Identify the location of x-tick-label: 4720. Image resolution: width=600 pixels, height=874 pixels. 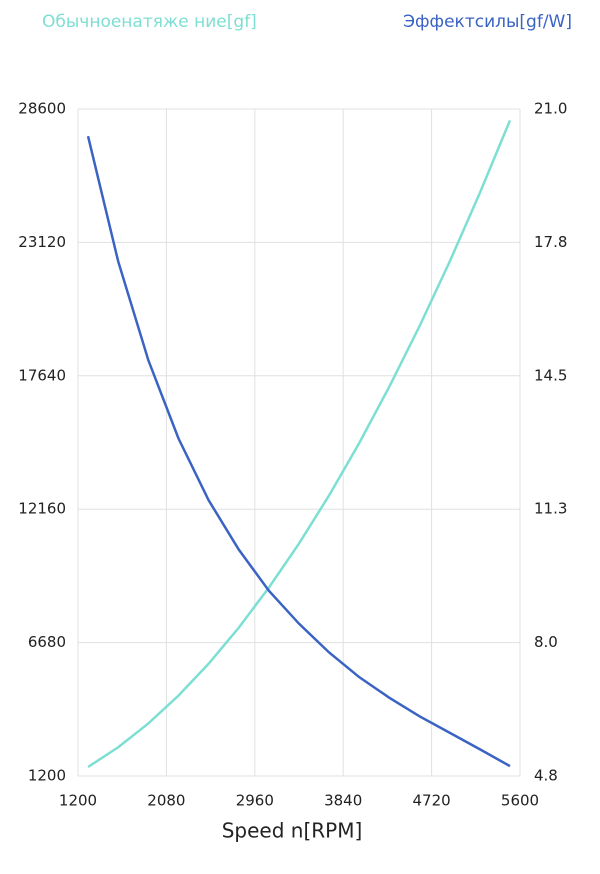
(432, 801).